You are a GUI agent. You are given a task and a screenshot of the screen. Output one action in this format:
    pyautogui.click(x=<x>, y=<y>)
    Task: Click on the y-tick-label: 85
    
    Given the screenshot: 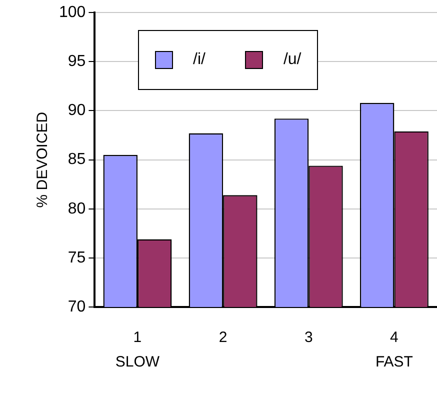 What is the action you would take?
    pyautogui.click(x=77, y=159)
    